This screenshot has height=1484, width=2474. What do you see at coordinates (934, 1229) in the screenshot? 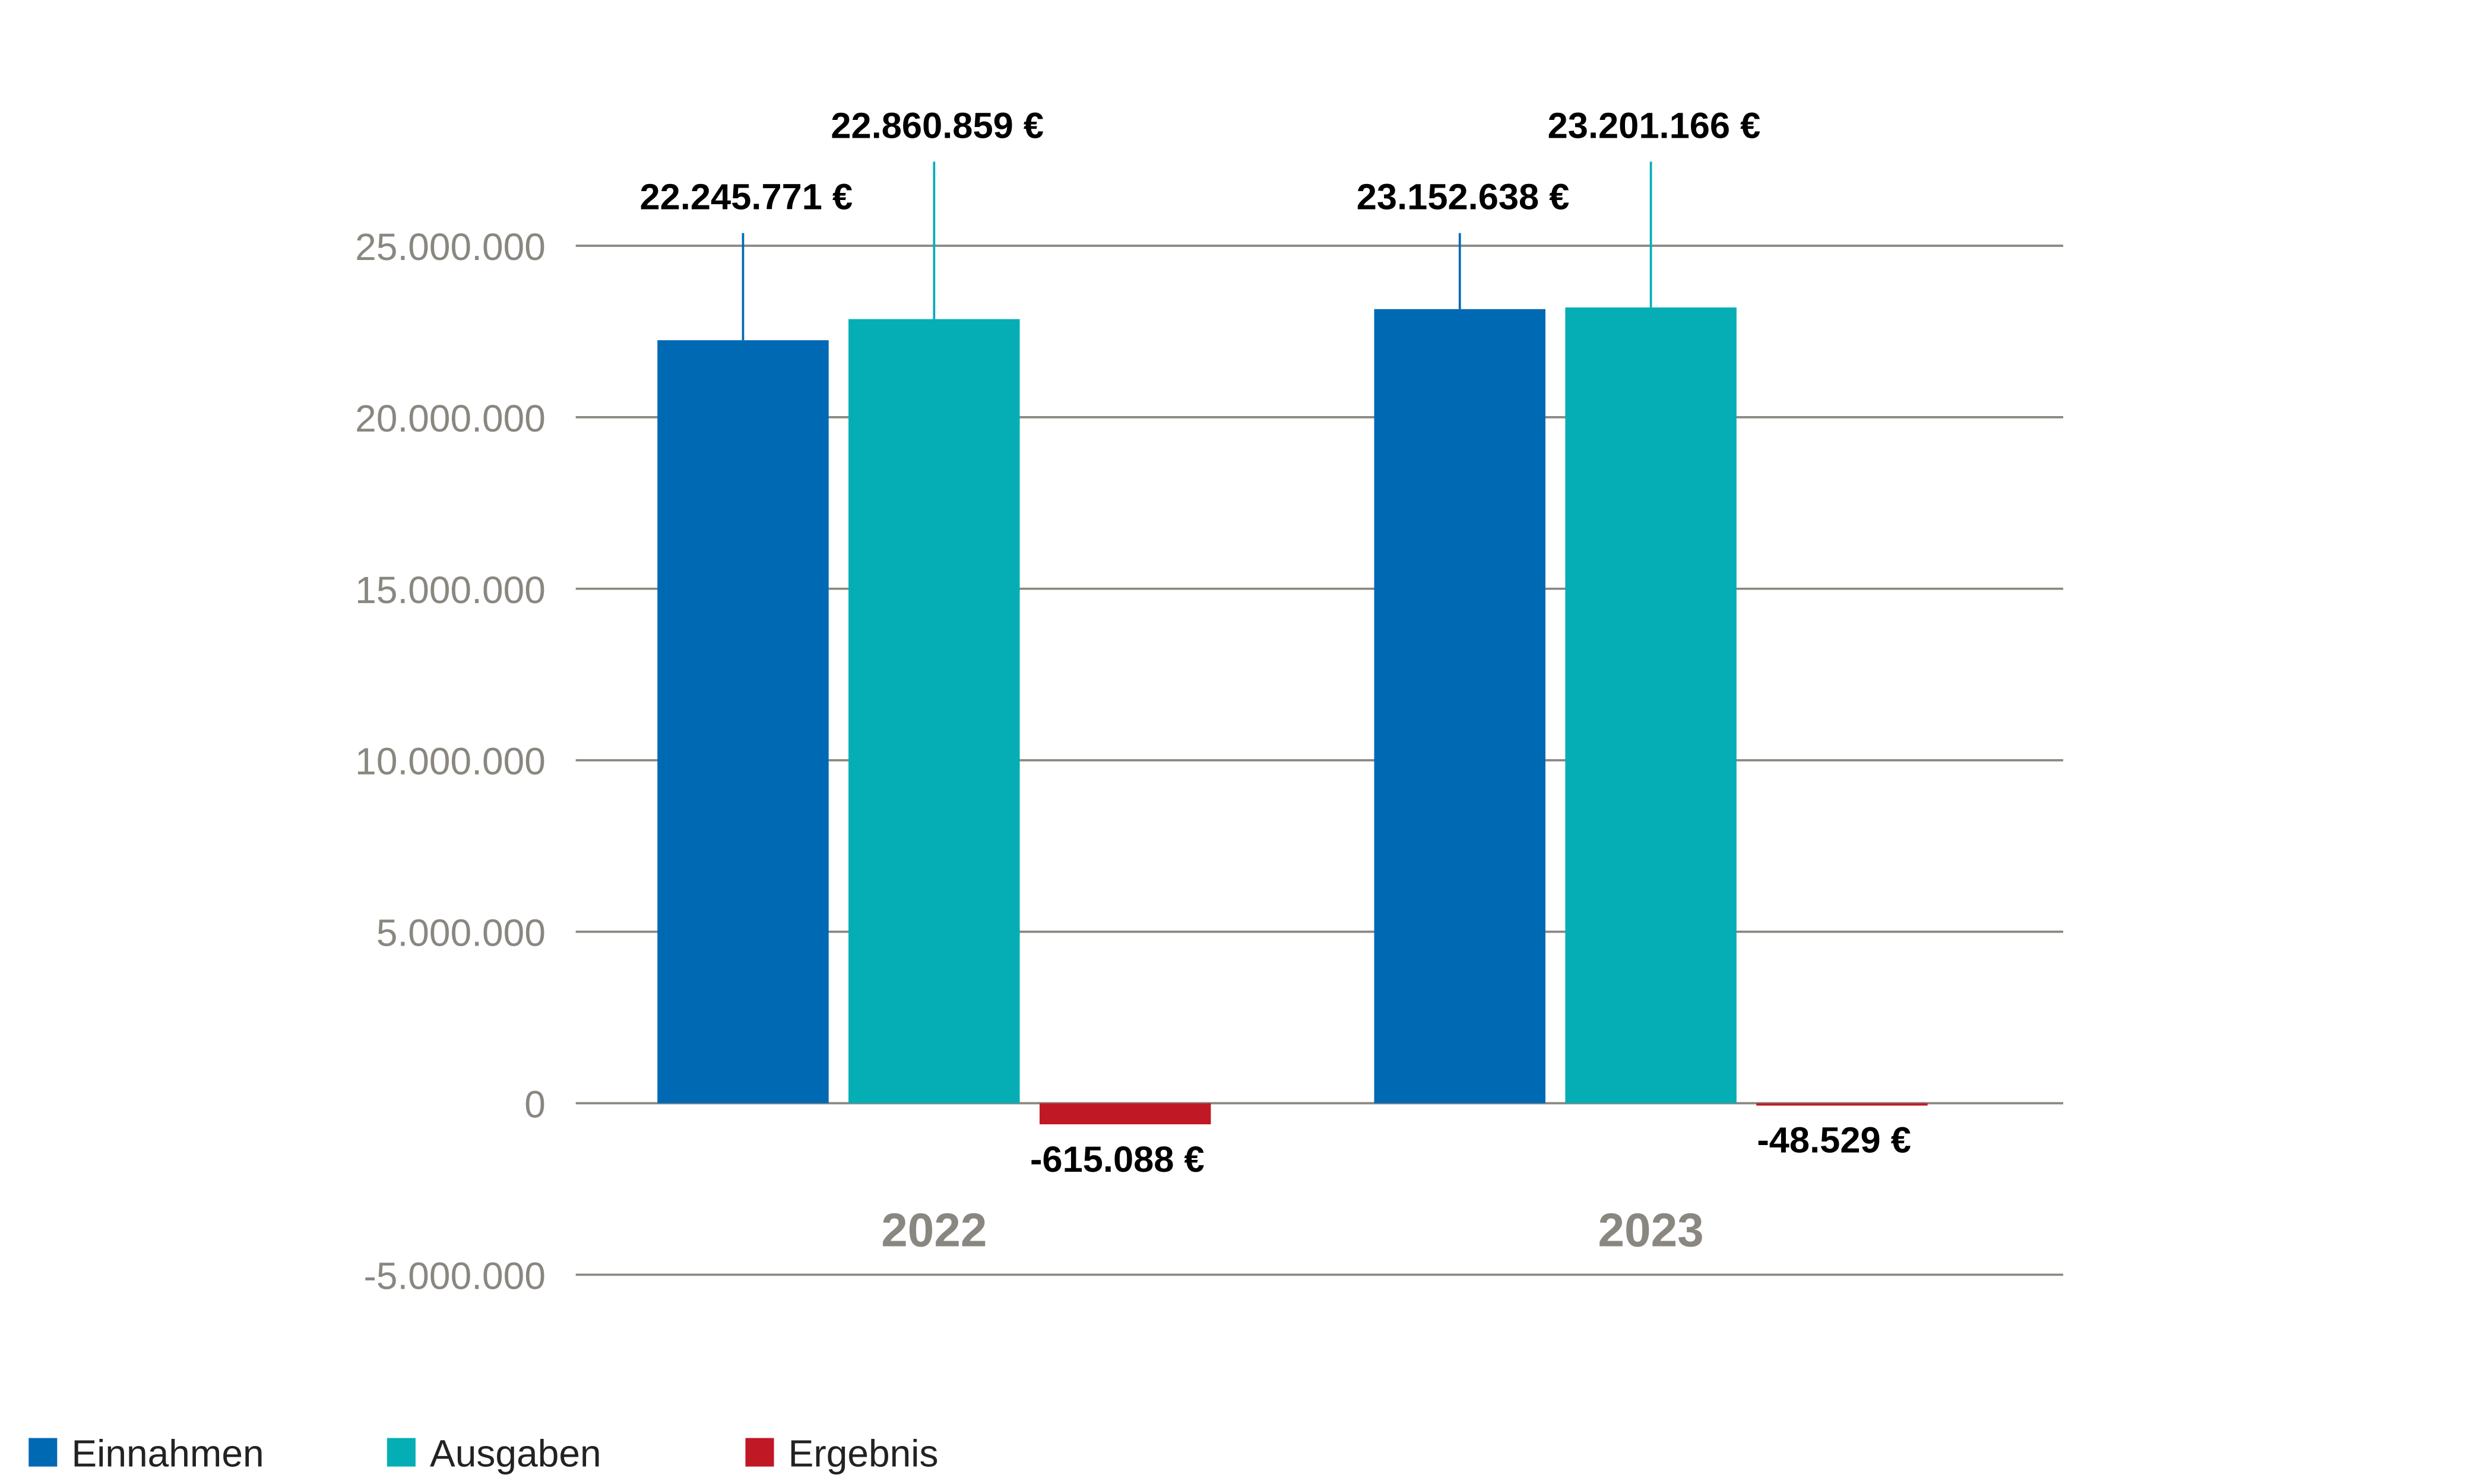
I see `x-category-label: 2022` at bounding box center [934, 1229].